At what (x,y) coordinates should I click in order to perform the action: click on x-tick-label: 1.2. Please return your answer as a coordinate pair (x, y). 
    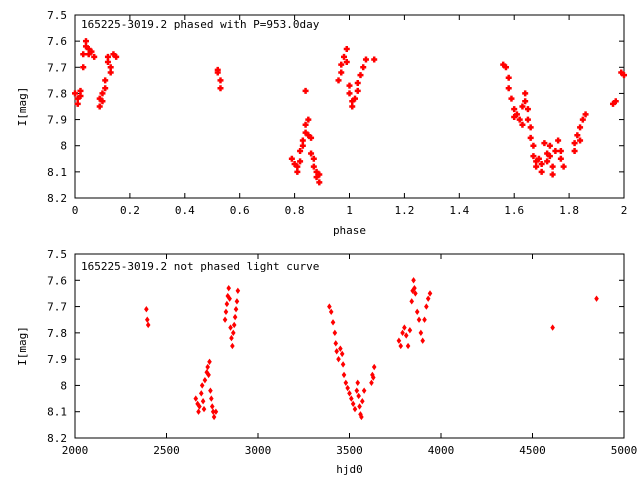
    Looking at the image, I should click on (404, 210).